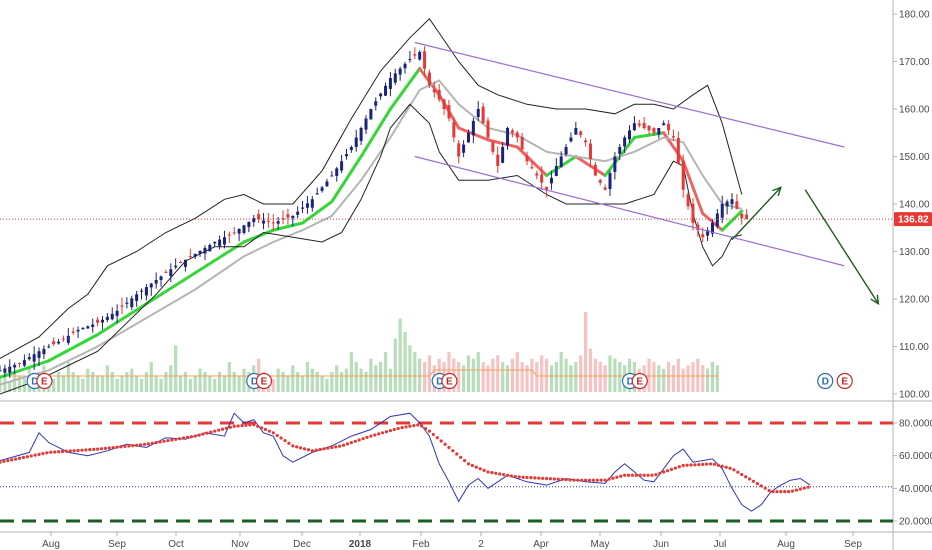  What do you see at coordinates (915, 522) in the screenshot?
I see `oscillator-tick-label: 20.0000` at bounding box center [915, 522].